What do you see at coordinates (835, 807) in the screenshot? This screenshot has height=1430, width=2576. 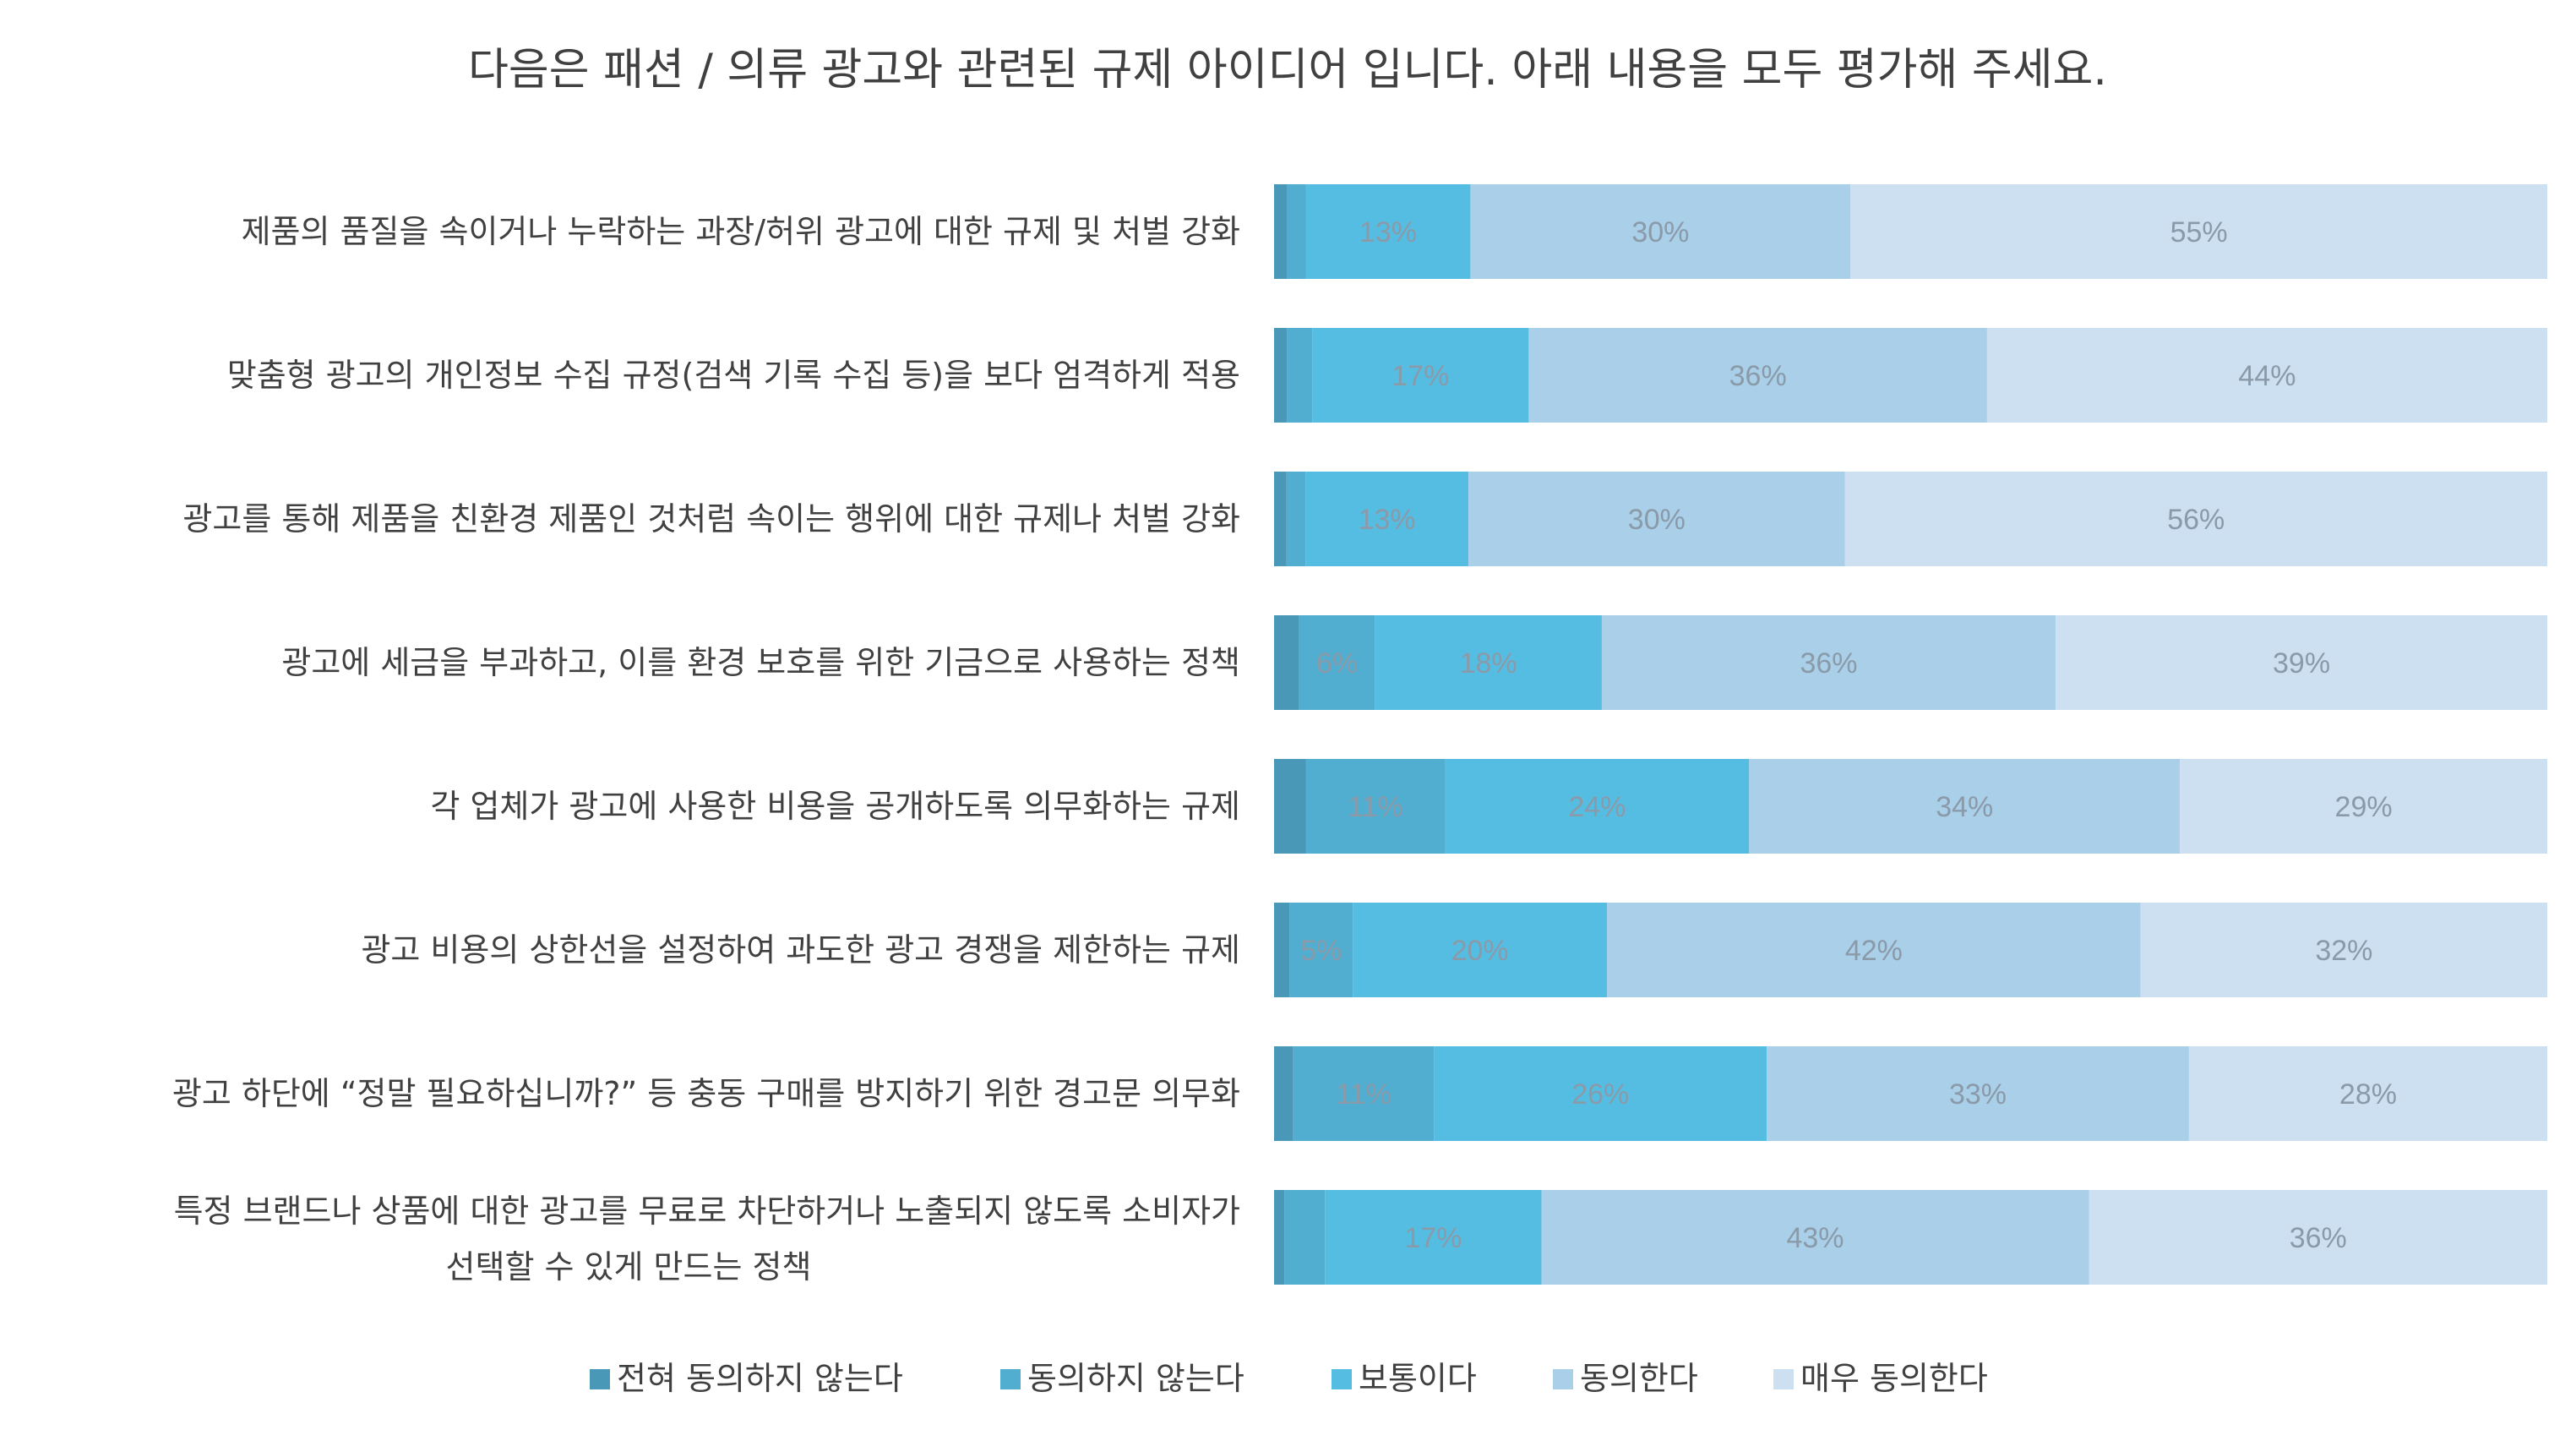 I see `category-label: 각 업체가 광고에 사용한 비용을 공개하도록 의무화하는 규제` at bounding box center [835, 807].